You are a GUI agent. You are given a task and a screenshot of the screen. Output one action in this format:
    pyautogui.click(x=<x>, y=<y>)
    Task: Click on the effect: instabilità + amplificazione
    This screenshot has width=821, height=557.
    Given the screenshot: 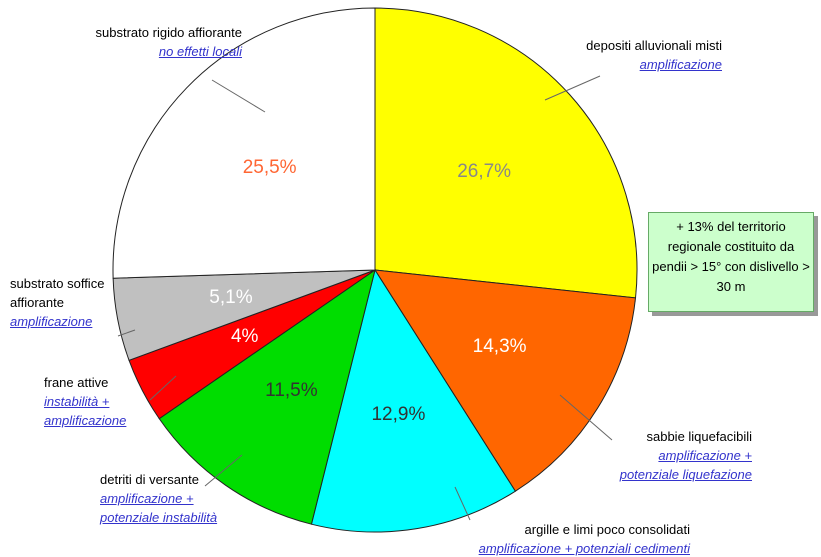 What is the action you would take?
    pyautogui.click(x=85, y=411)
    